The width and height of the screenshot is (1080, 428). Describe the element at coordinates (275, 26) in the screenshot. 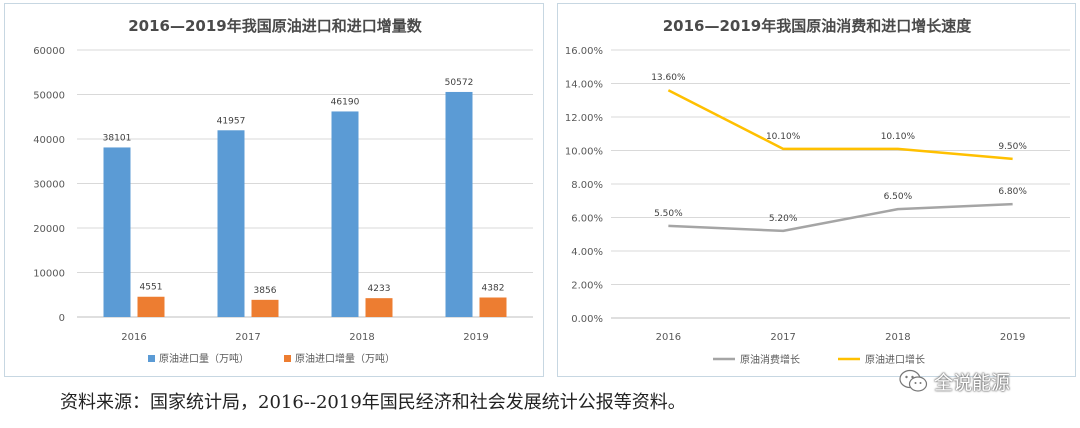

I see `chart-title: 2016—2019年我国原油进口和进口增量数` at that location.